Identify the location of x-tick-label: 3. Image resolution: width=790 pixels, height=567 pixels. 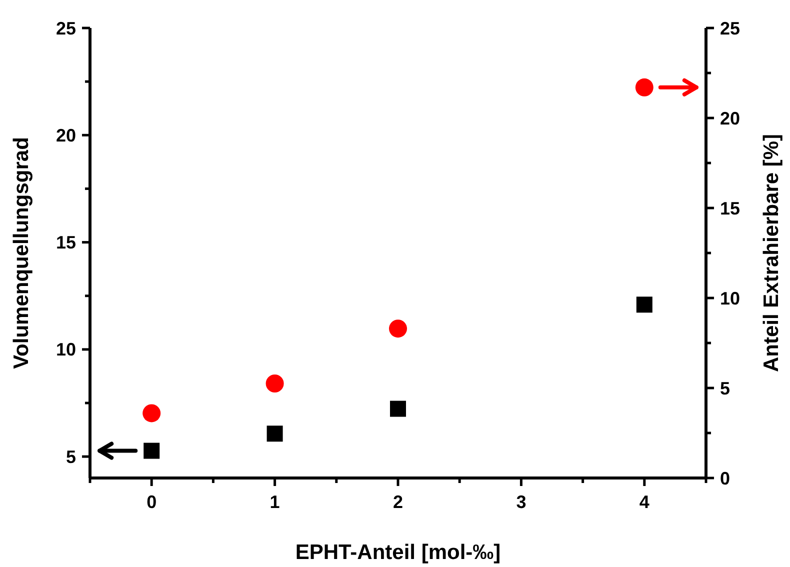
(521, 502).